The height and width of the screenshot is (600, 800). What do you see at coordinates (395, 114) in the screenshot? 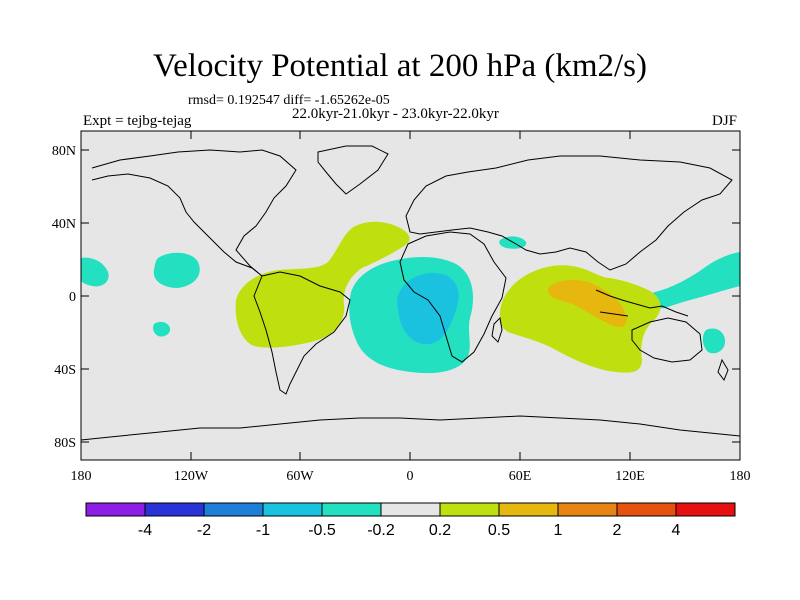
I see `period-label: 22.0kyr-21.0kyr - 23.0kyr-22.0kyr` at bounding box center [395, 114].